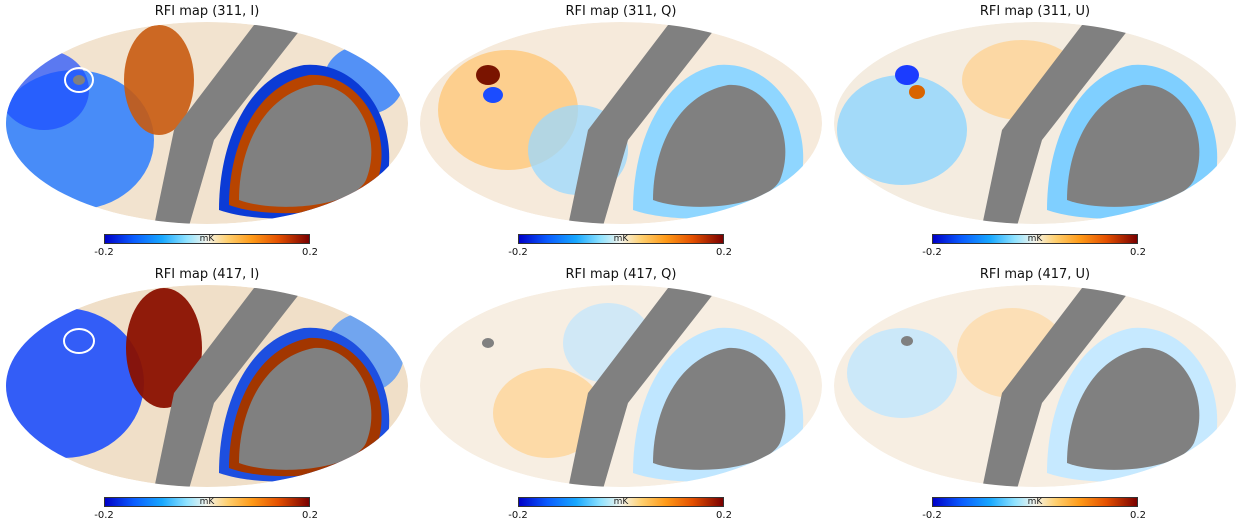  I want to click on cold-region, so click(75, 383).